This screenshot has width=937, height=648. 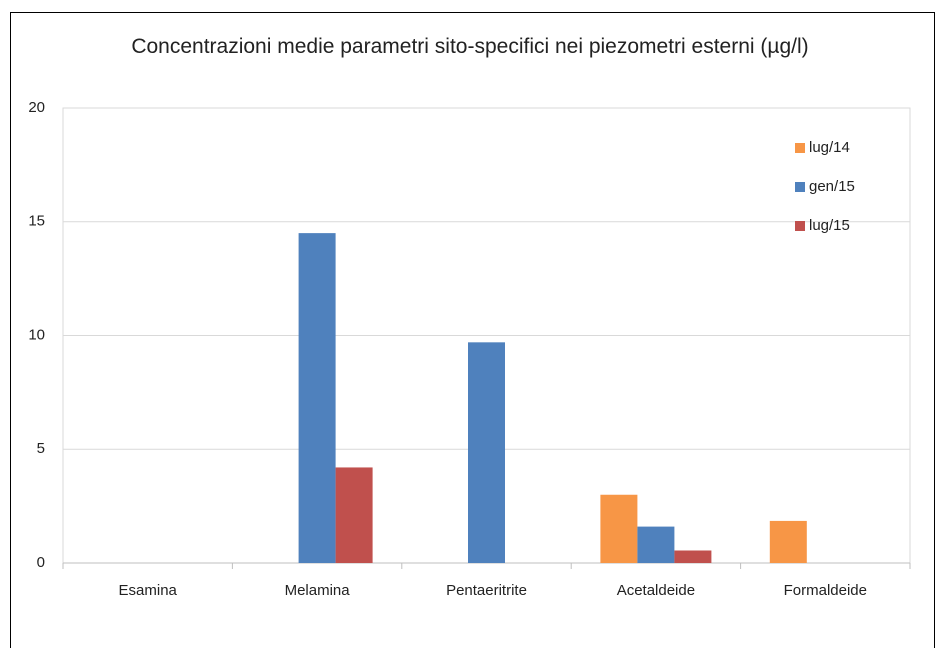 I want to click on legend-label: lug/15, so click(x=829, y=225).